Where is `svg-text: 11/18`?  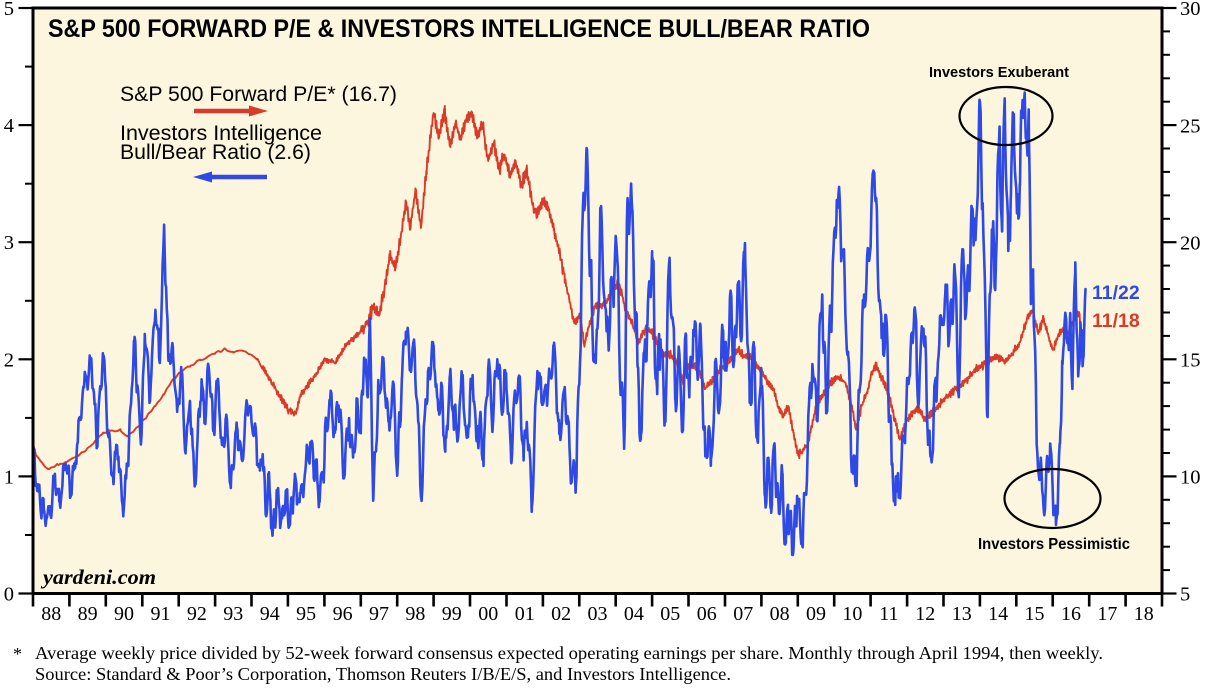
svg-text: 11/18 is located at coordinates (1116, 321).